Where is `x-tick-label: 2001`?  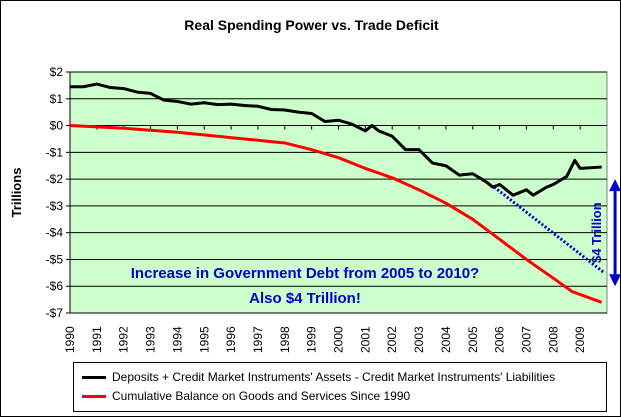
x-tick-label: 2001 is located at coordinates (365, 339).